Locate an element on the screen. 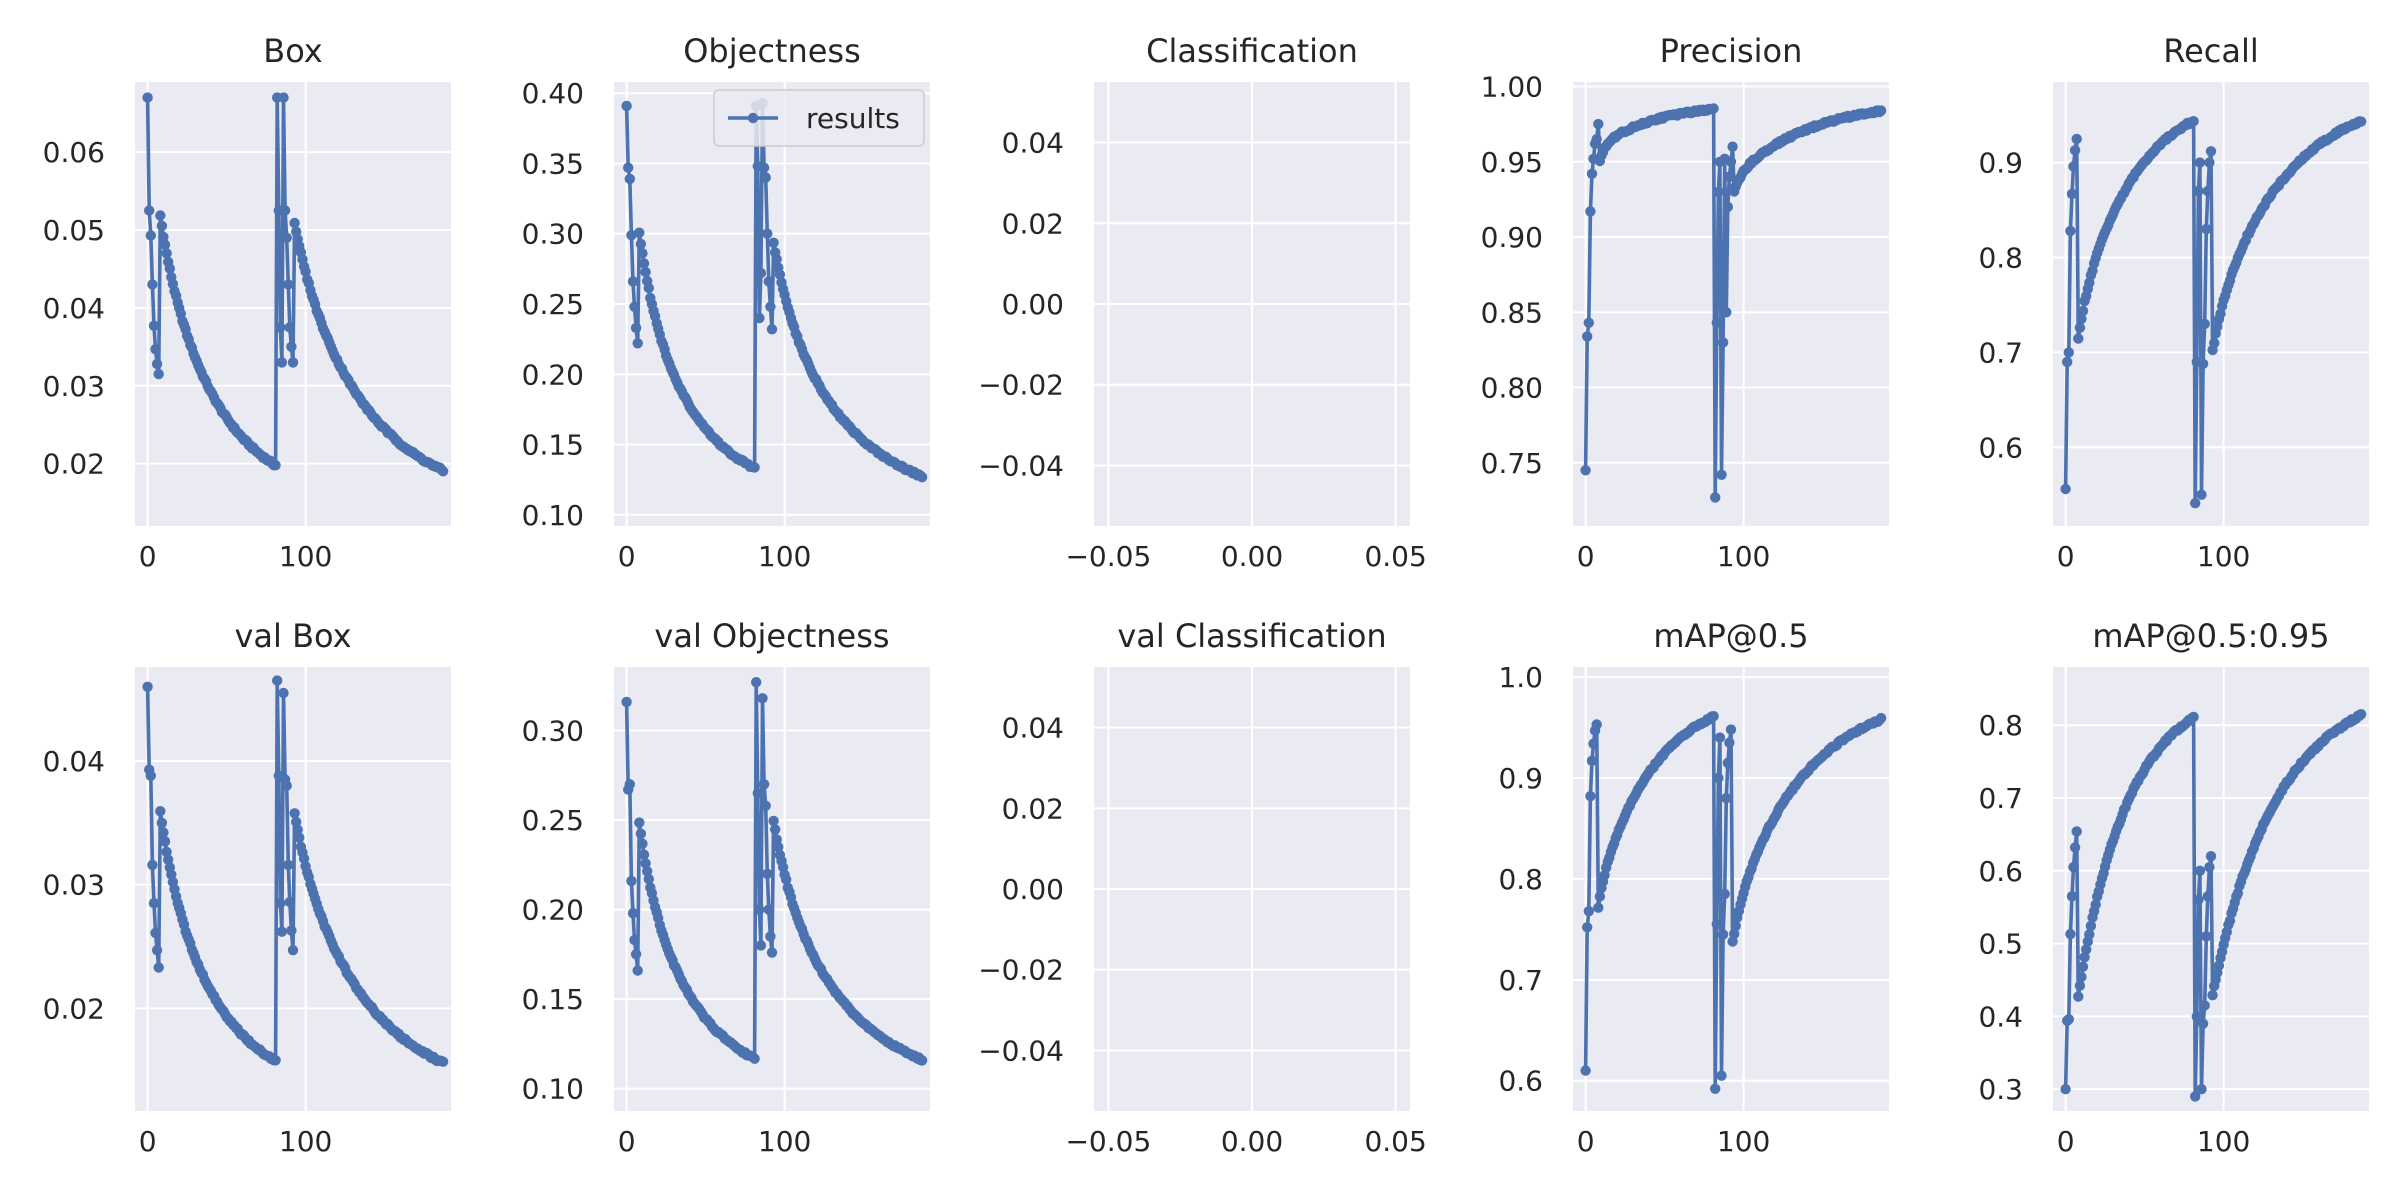 The height and width of the screenshot is (1200, 2400). y-tick-label: 0.40 is located at coordinates (553, 93).